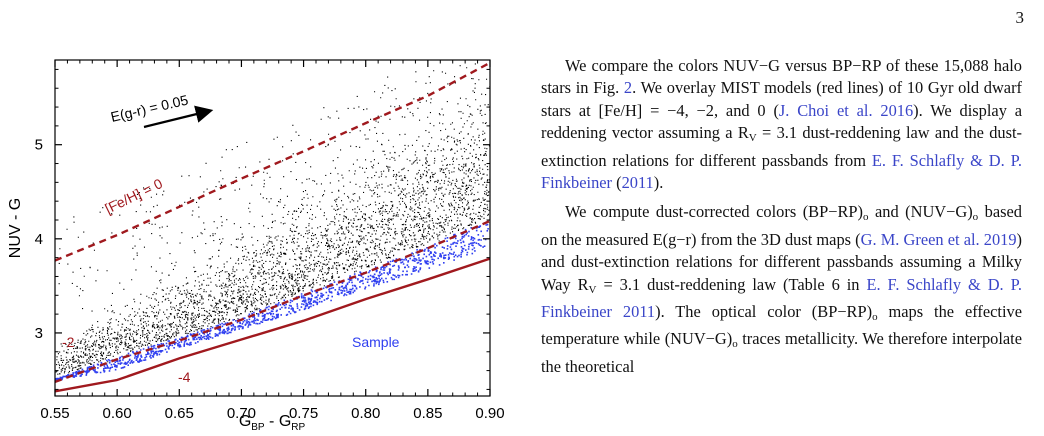 This screenshot has width=1044, height=436. I want to click on y-tick-label: 4, so click(39, 239).